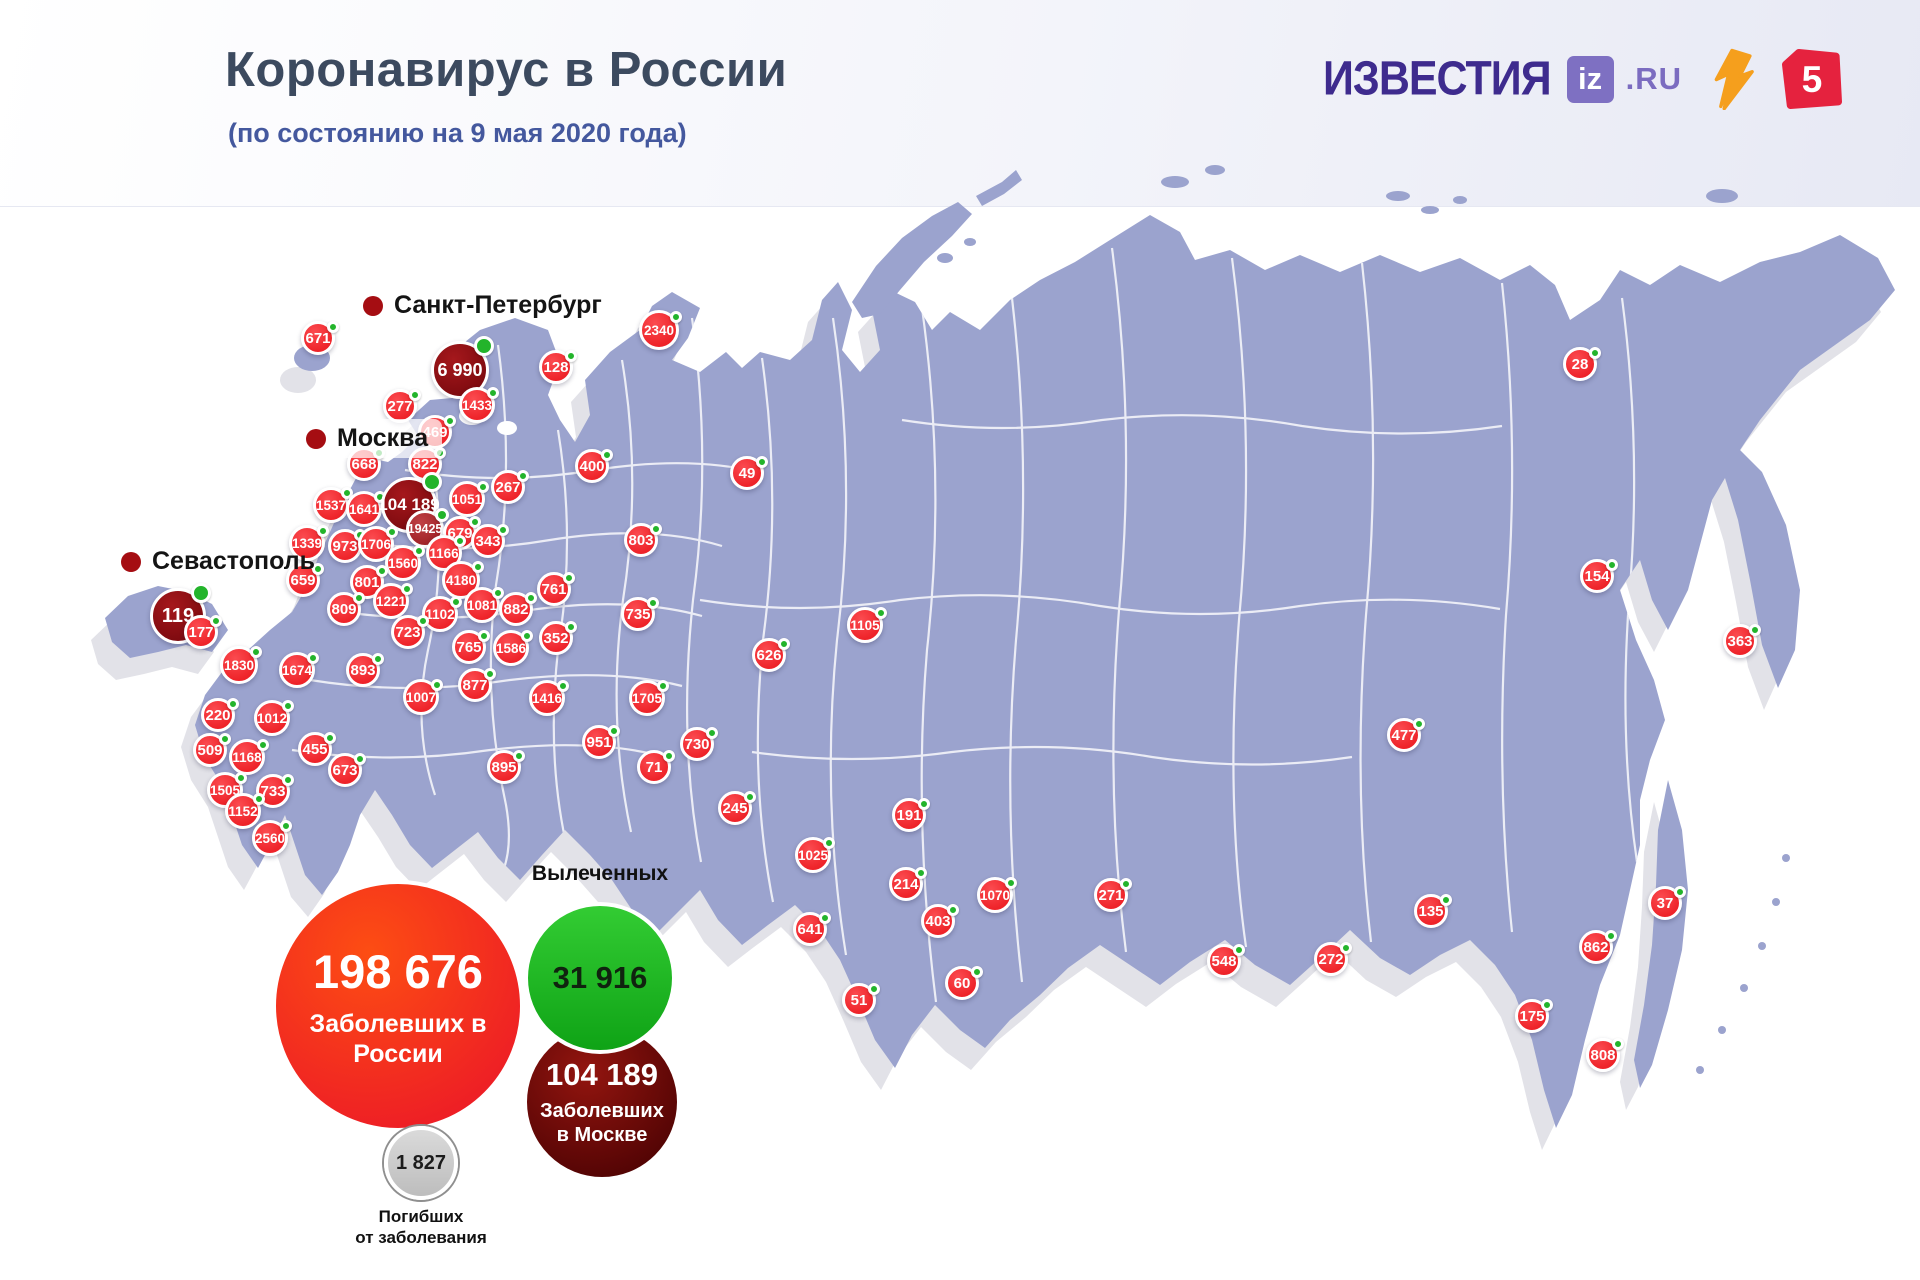  Describe the element at coordinates (1431, 911) in the screenshot. I see `case-count: 135` at that location.